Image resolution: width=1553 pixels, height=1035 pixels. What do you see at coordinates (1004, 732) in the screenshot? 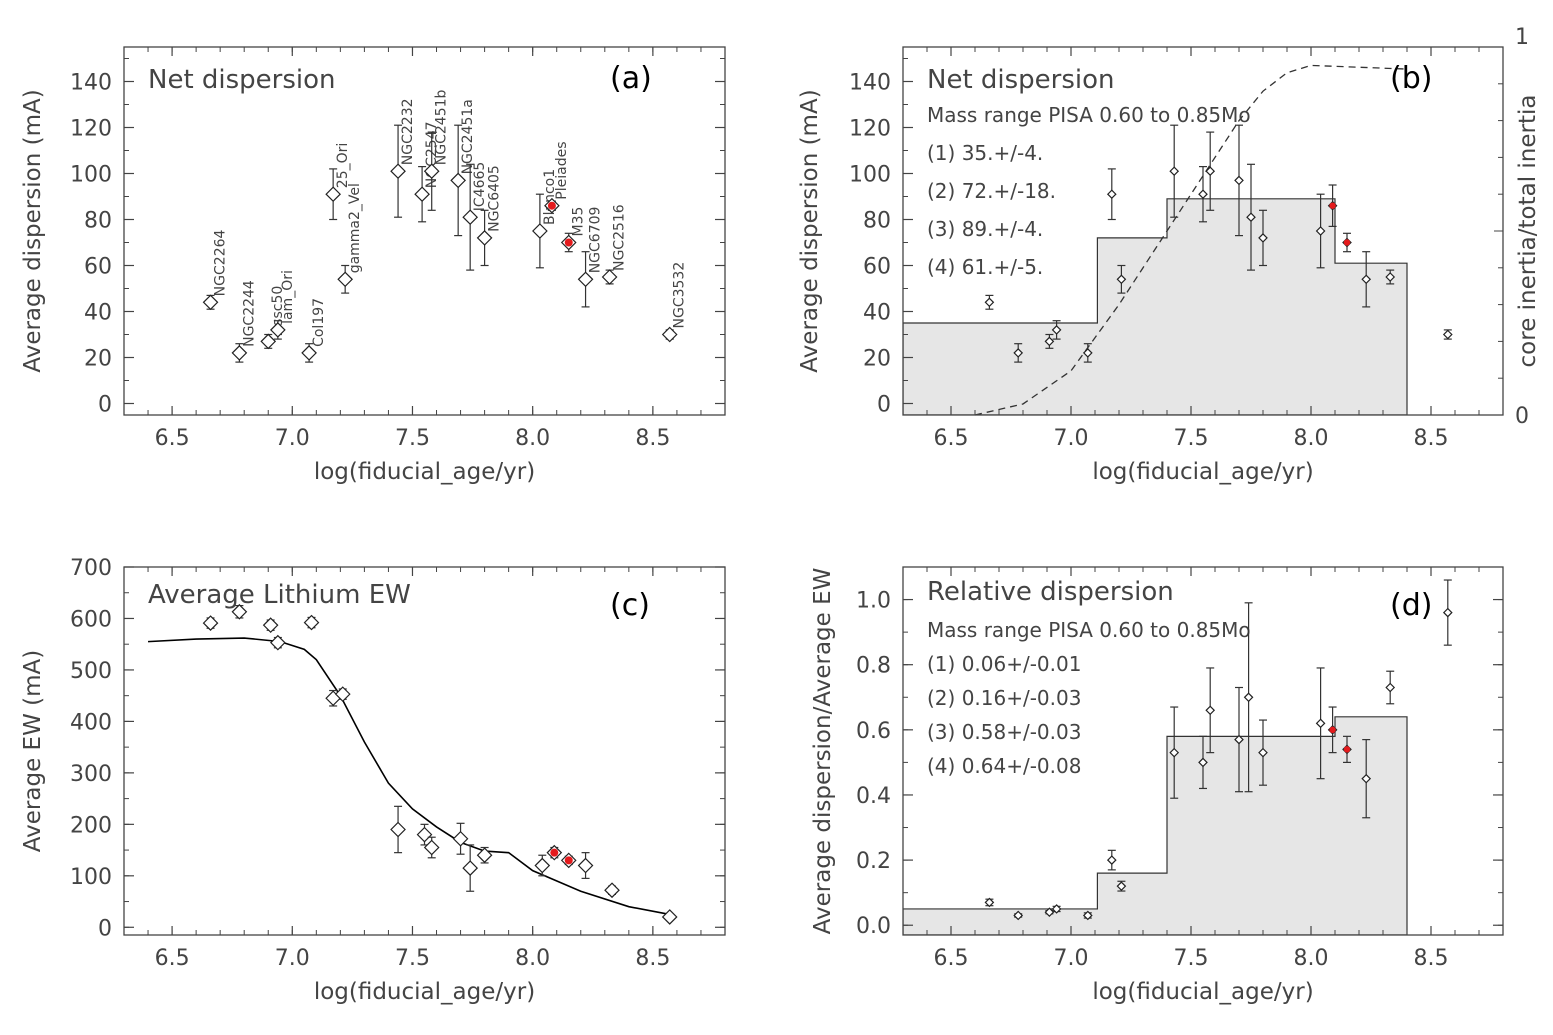
I see `bin-annotation: (3) 0.58+/-0.03` at bounding box center [1004, 732].